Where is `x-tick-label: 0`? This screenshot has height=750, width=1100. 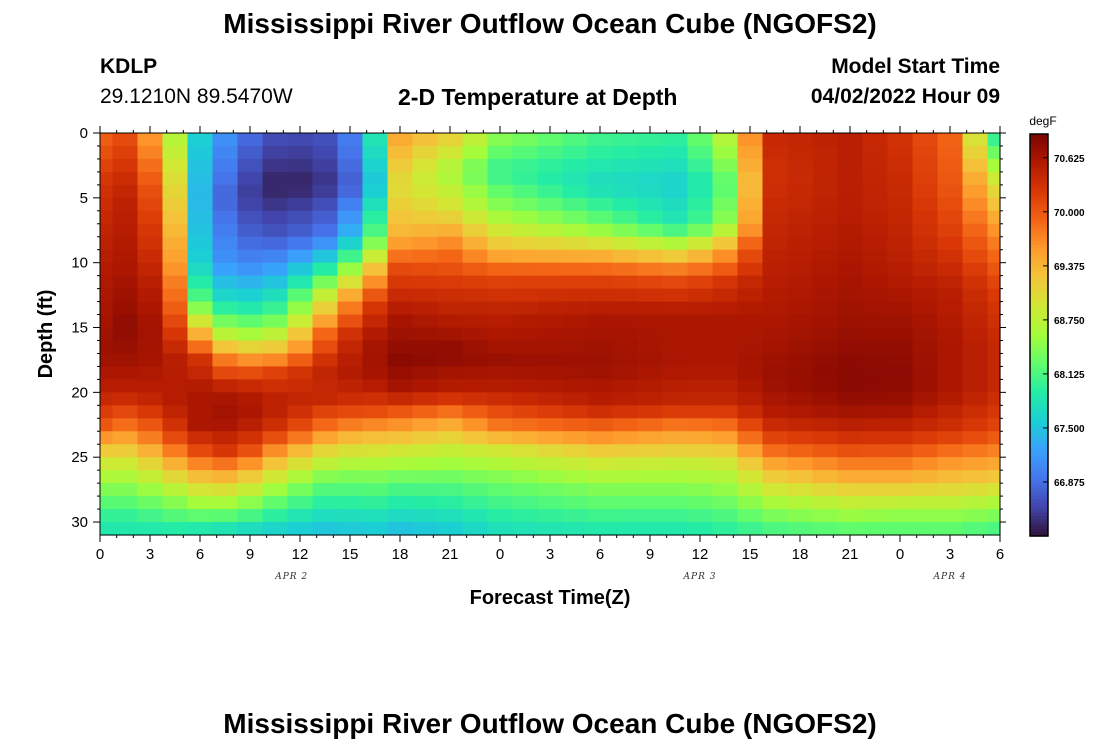
x-tick-label: 0 is located at coordinates (100, 554).